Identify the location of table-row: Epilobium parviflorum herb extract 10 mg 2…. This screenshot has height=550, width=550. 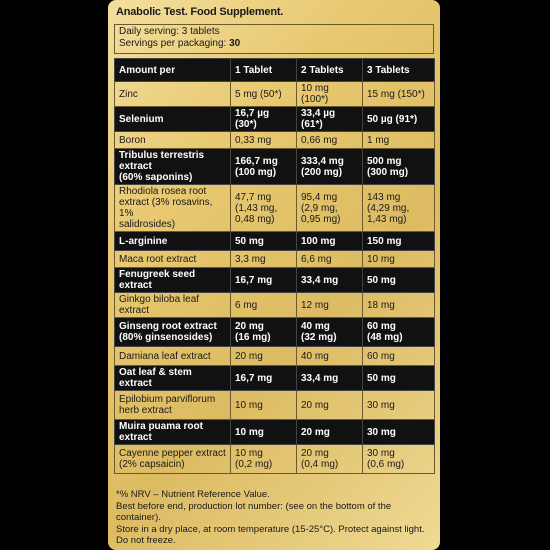
(274, 405).